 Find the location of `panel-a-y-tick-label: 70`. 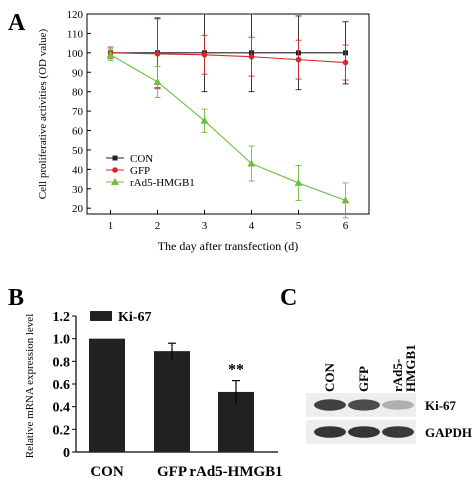

panel-a-y-tick-label: 70 is located at coordinates (78, 112).